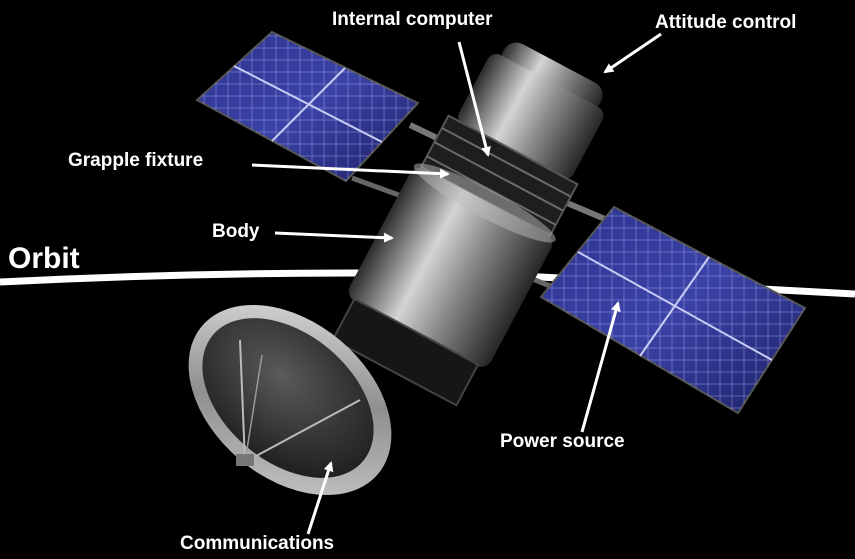 The image size is (855, 559). I want to click on label-communications: Communications, so click(257, 543).